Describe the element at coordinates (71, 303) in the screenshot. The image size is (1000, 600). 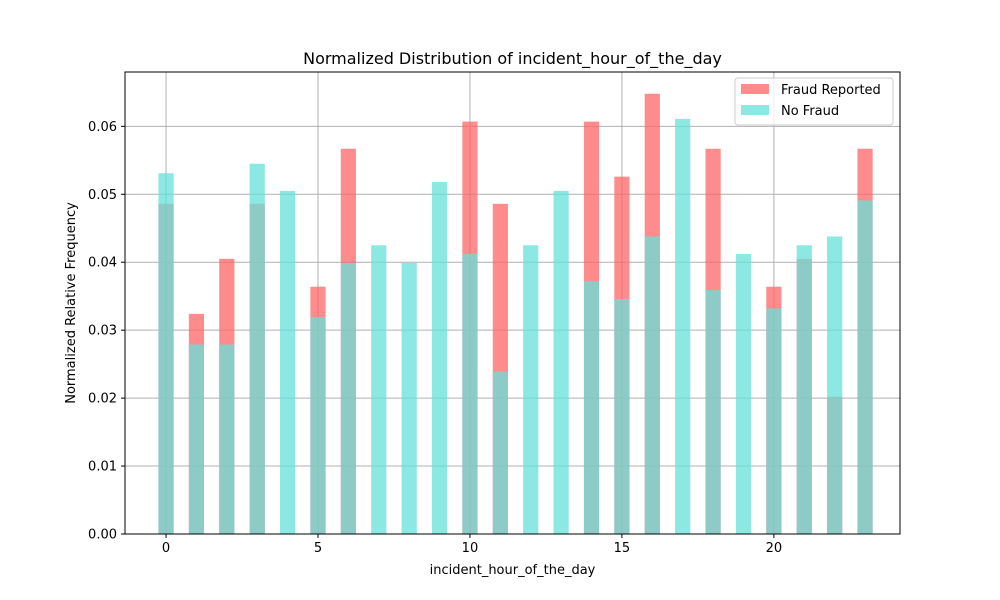
I see `y-axis-title: Normalized Relative Frequency` at that location.